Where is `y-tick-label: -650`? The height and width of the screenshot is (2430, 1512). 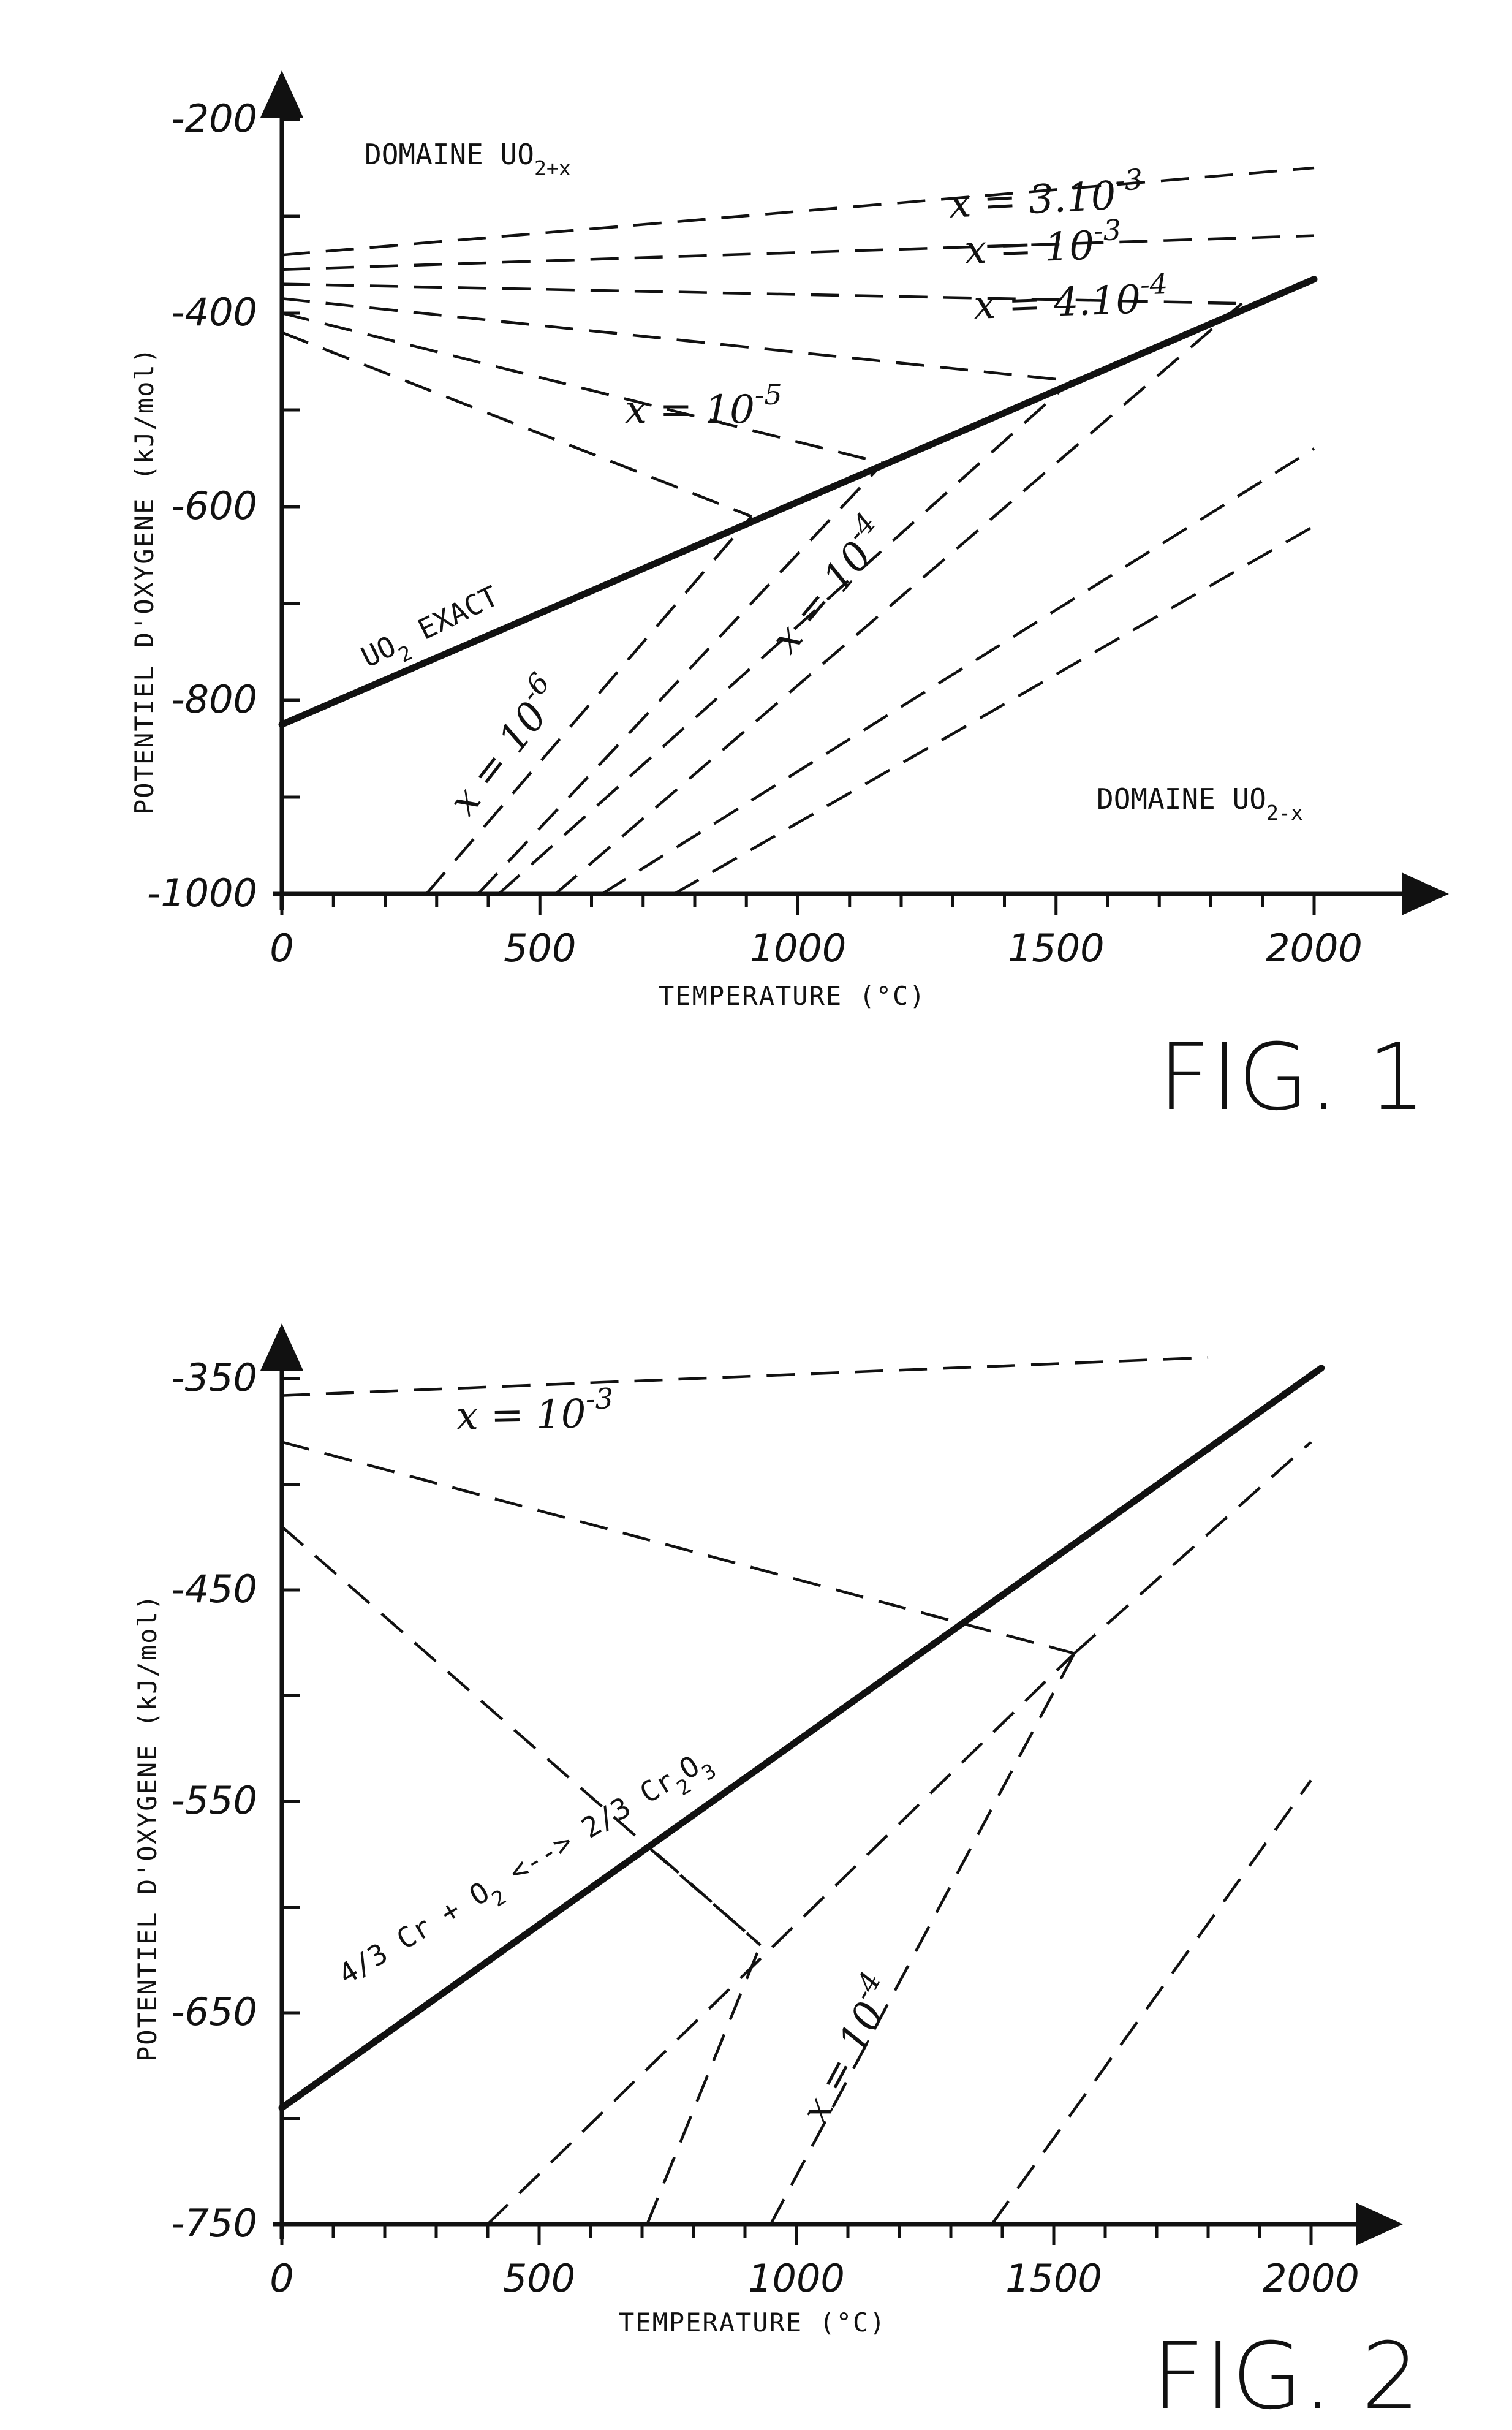 y-tick-label: -650 is located at coordinates (214, 2011).